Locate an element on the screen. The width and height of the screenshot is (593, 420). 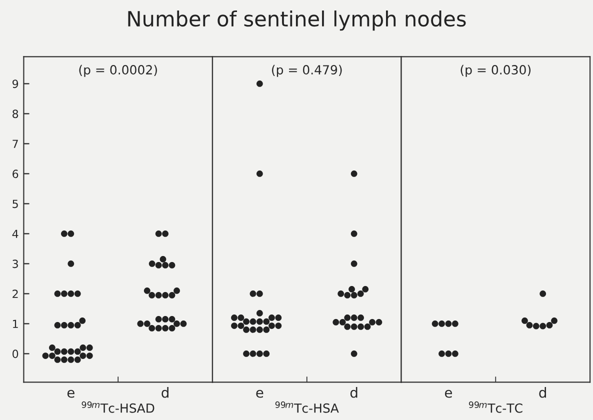
y-tick-label: 8 is located at coordinates (15, 114).